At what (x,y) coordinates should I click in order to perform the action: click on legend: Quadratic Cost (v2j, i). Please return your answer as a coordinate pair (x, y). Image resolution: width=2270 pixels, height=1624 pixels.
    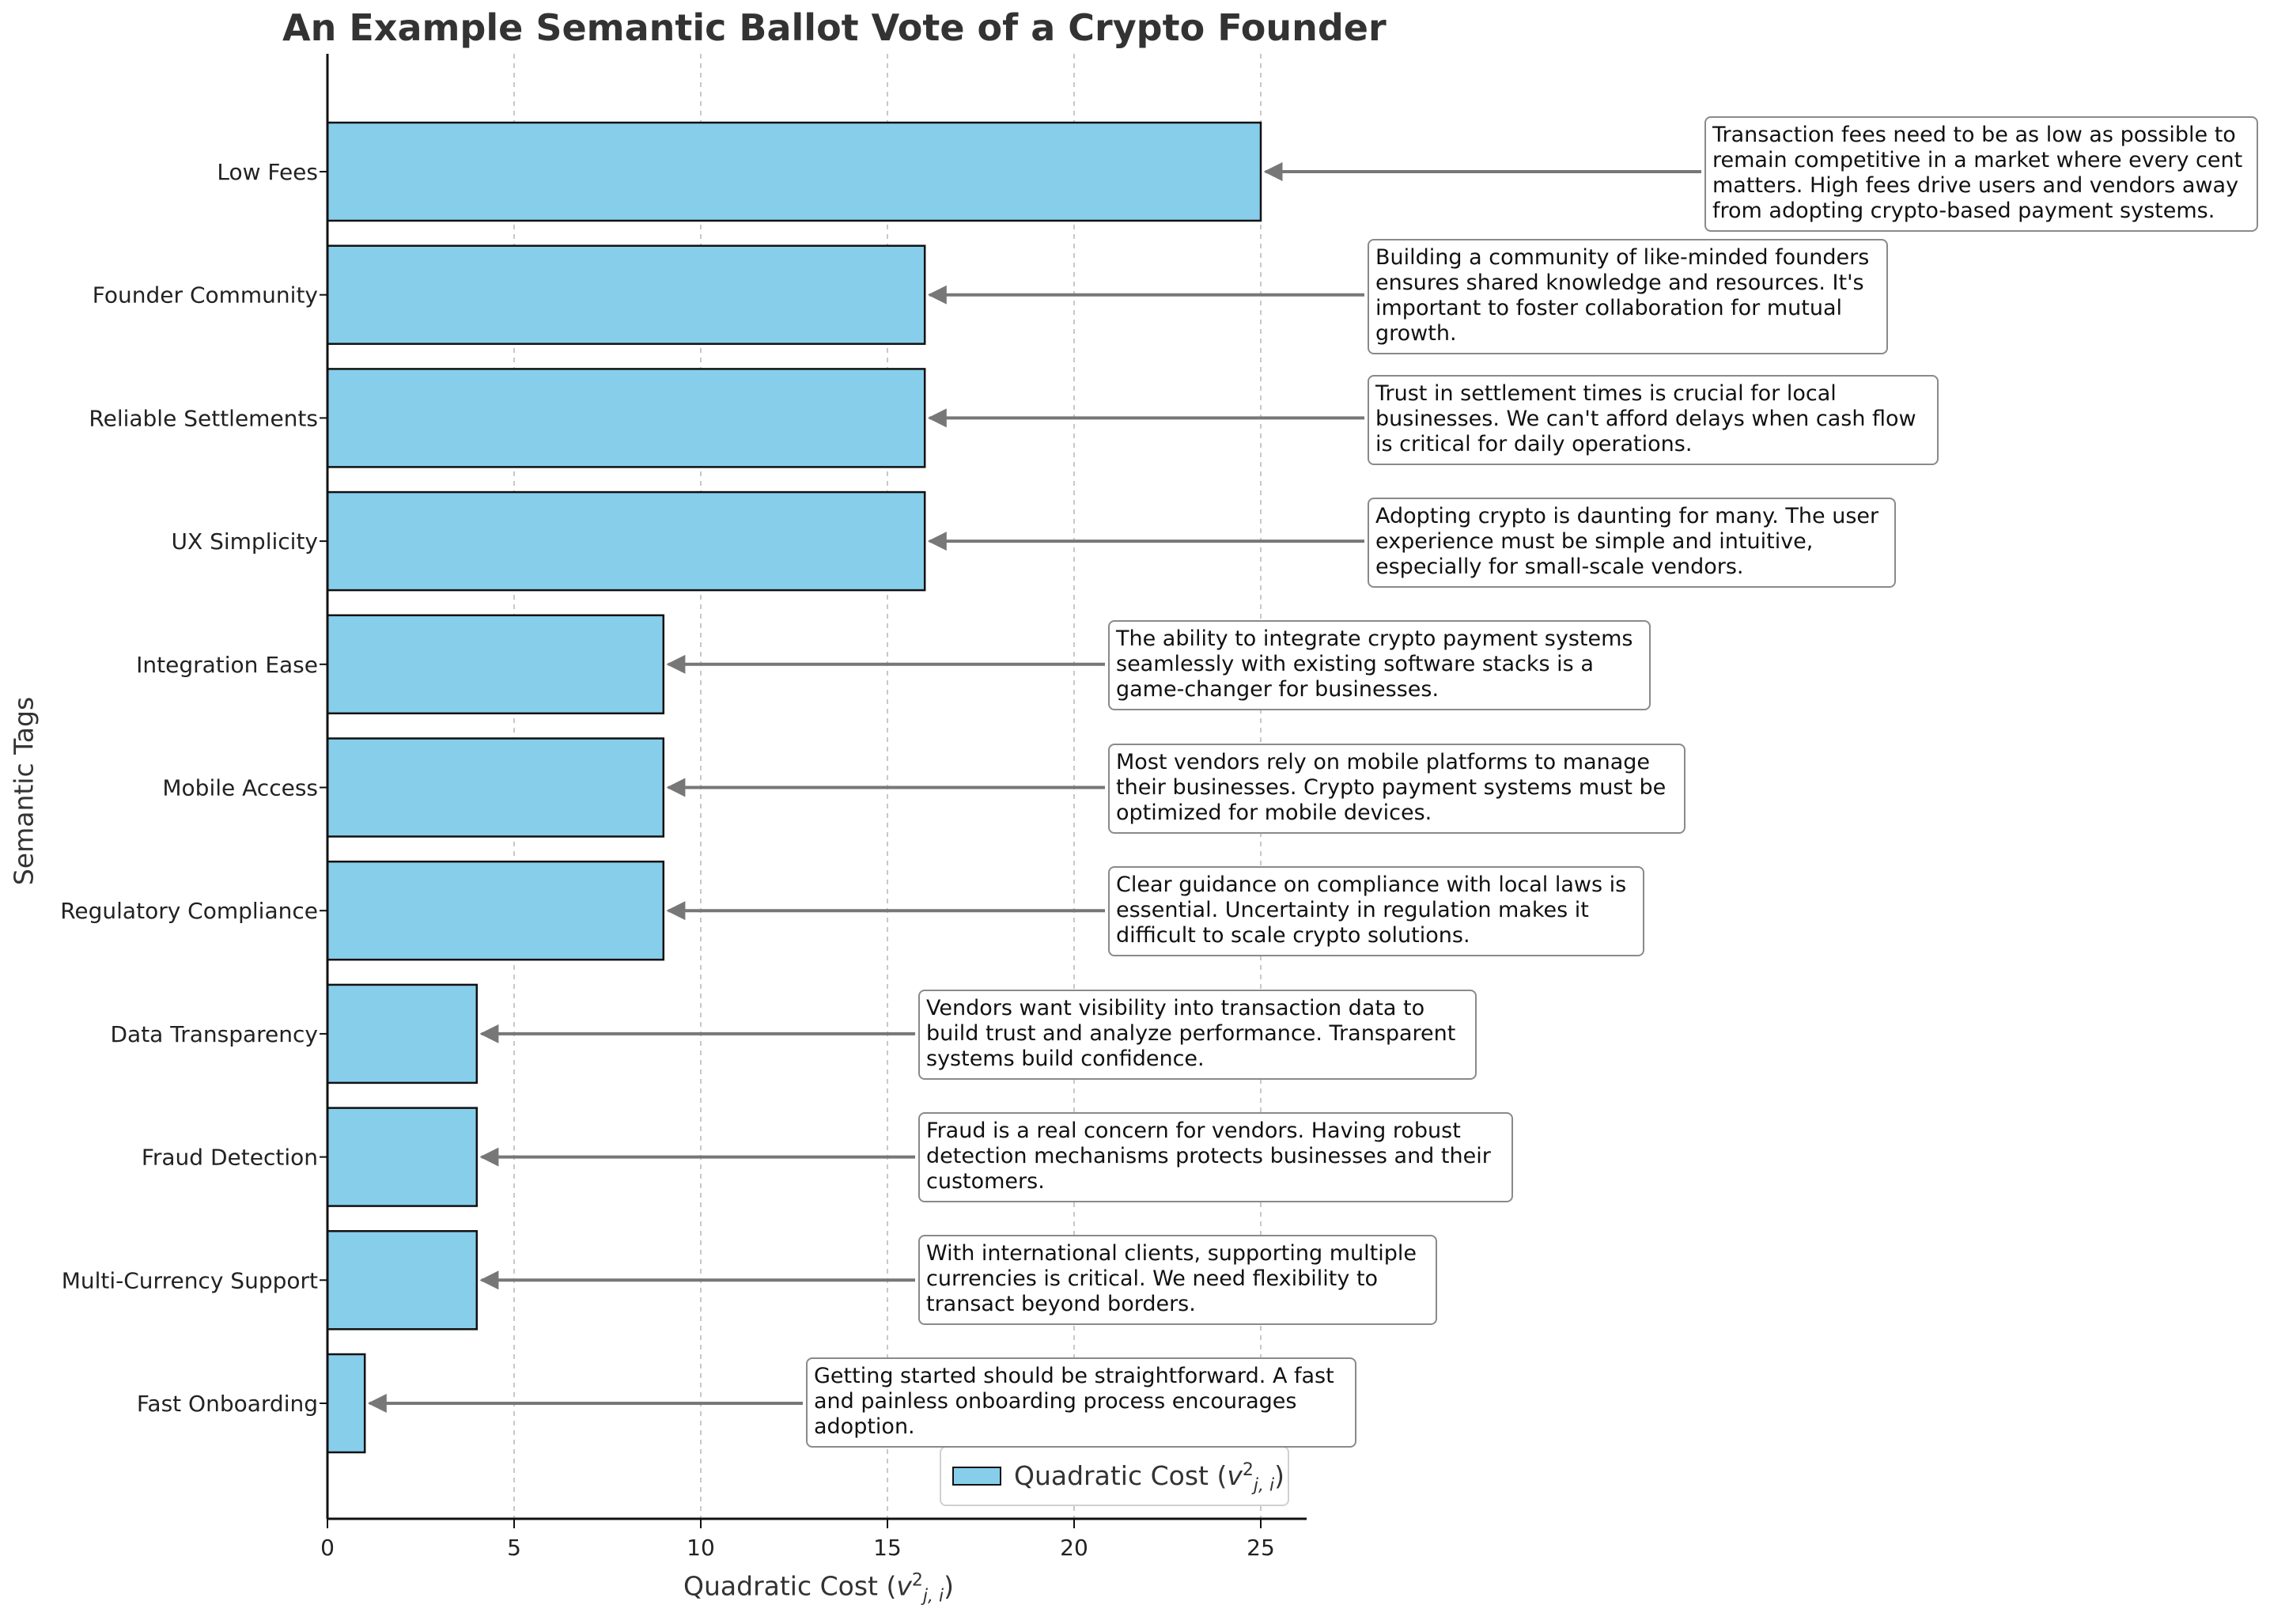
    Looking at the image, I should click on (1114, 1476).